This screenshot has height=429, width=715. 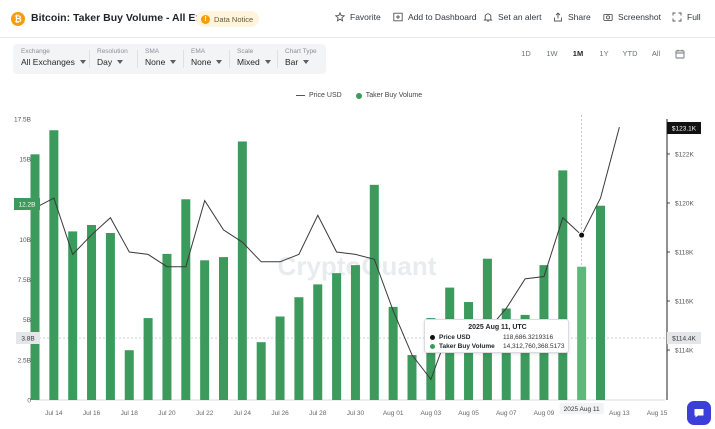 What do you see at coordinates (639, 17) in the screenshot?
I see `screenshot-label: Screenshot` at bounding box center [639, 17].